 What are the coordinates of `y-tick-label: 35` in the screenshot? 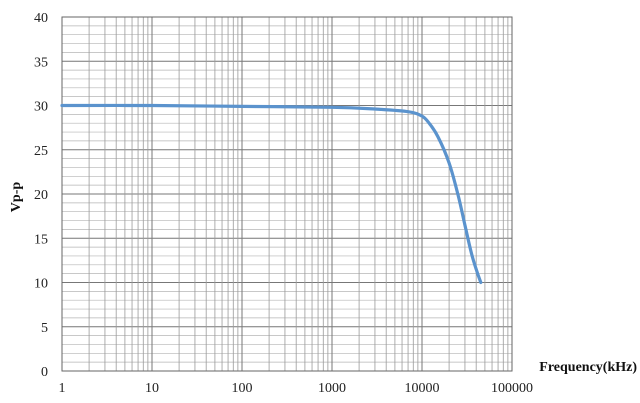 It's located at (41, 62).